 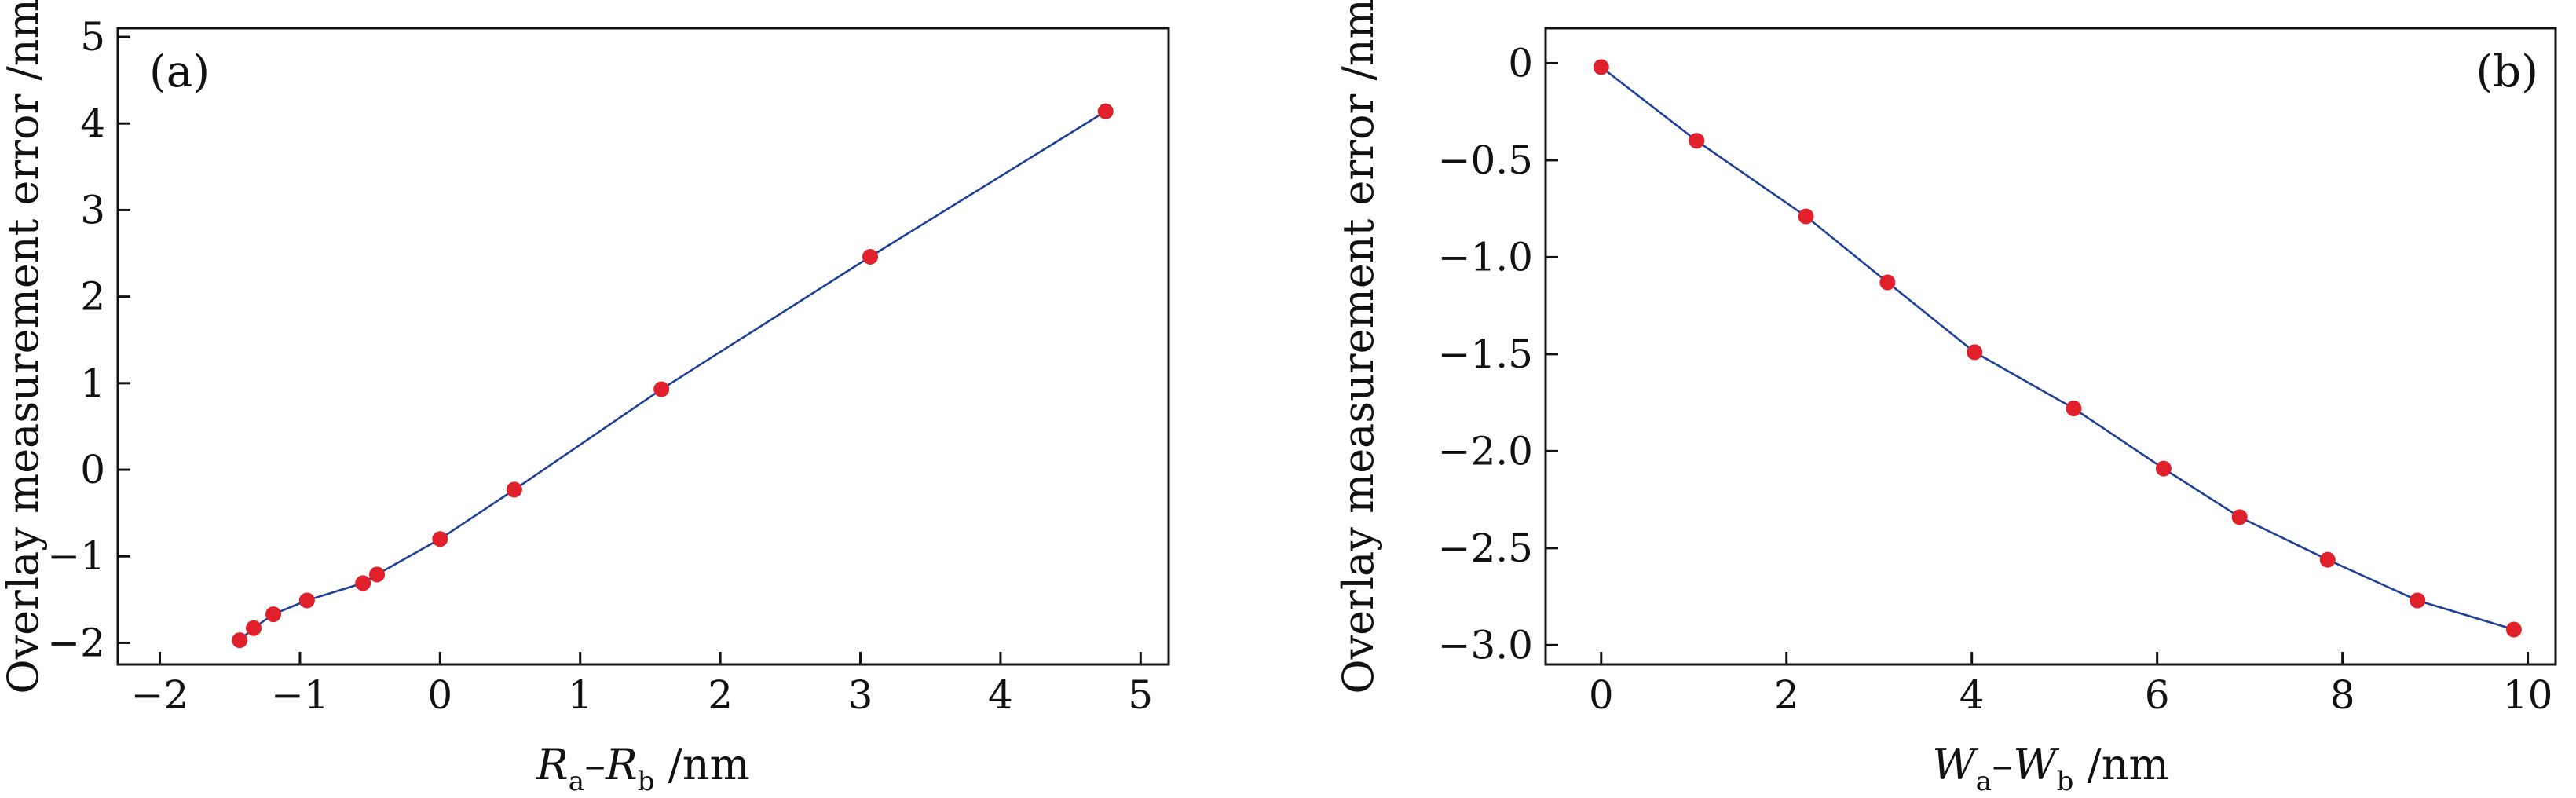 I want to click on x-tick-label-b-0: 0, so click(x=1602, y=695).